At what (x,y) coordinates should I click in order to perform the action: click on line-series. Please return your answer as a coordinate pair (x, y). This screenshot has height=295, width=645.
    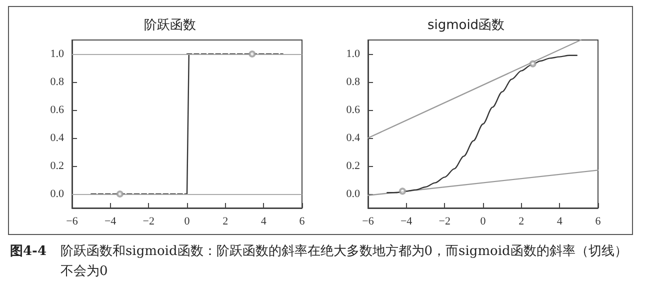
    Looking at the image, I should click on (482, 124).